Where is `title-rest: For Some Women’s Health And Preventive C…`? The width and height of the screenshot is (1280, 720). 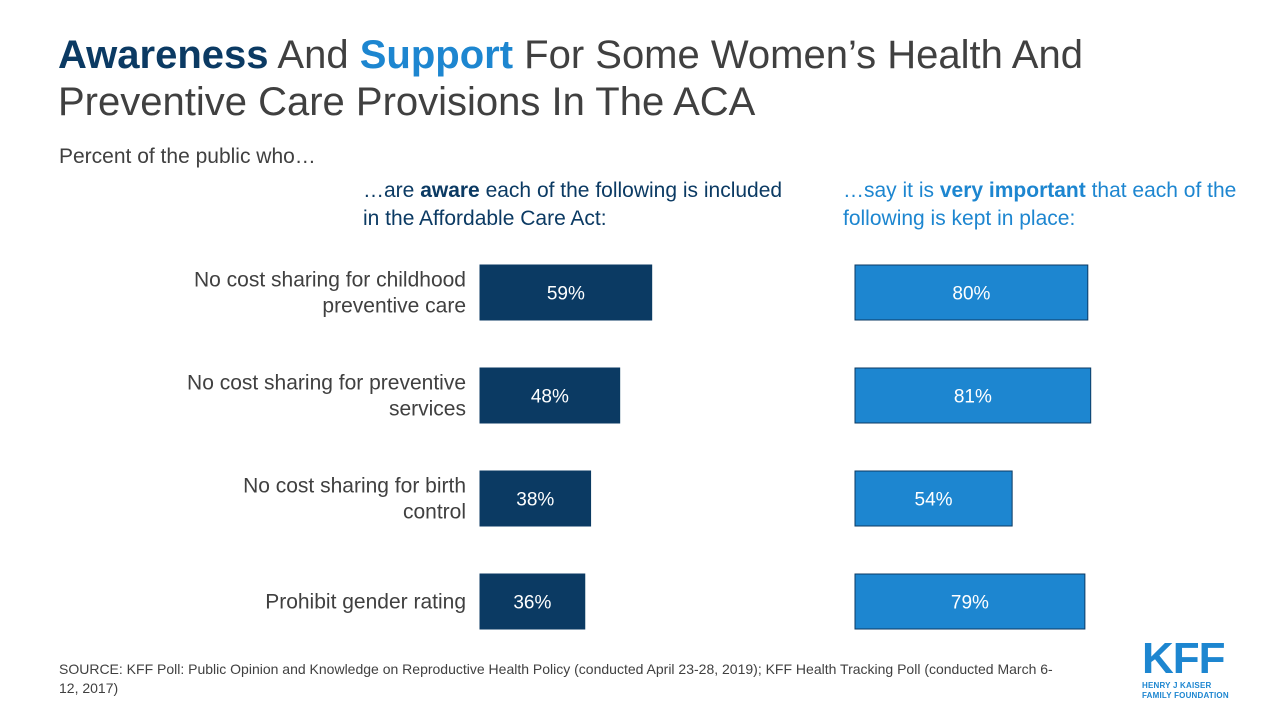 title-rest: For Some Women’s Health And Preventive C… is located at coordinates (570, 78).